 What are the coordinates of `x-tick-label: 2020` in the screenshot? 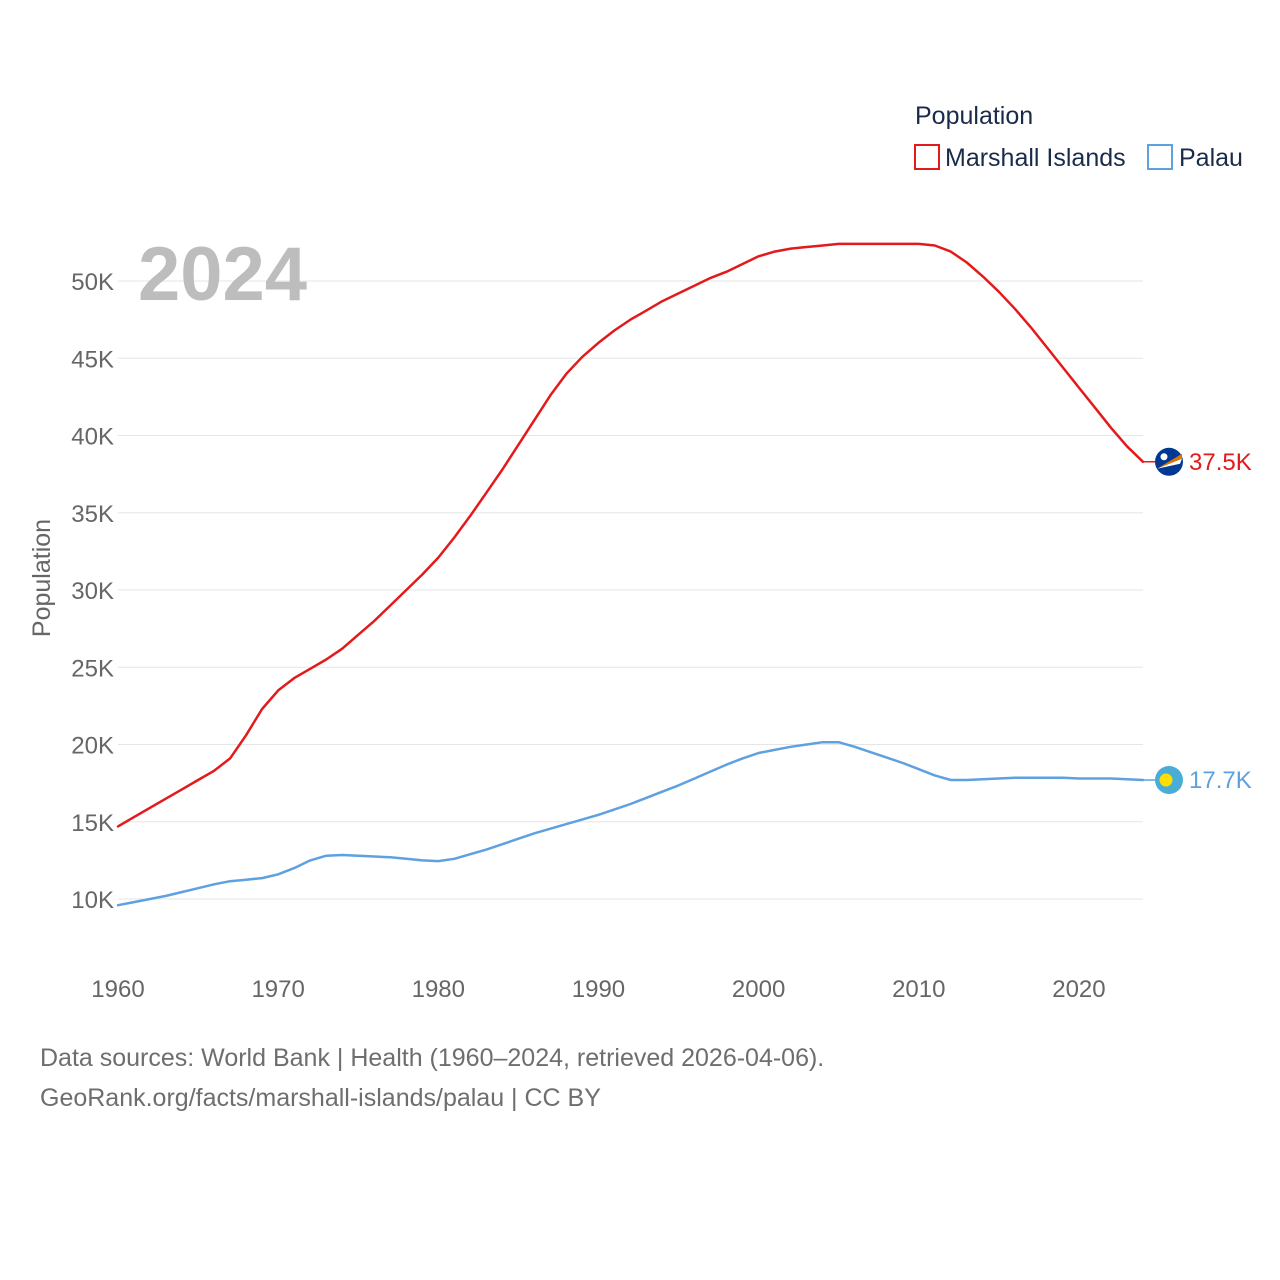 It's located at (1078, 989).